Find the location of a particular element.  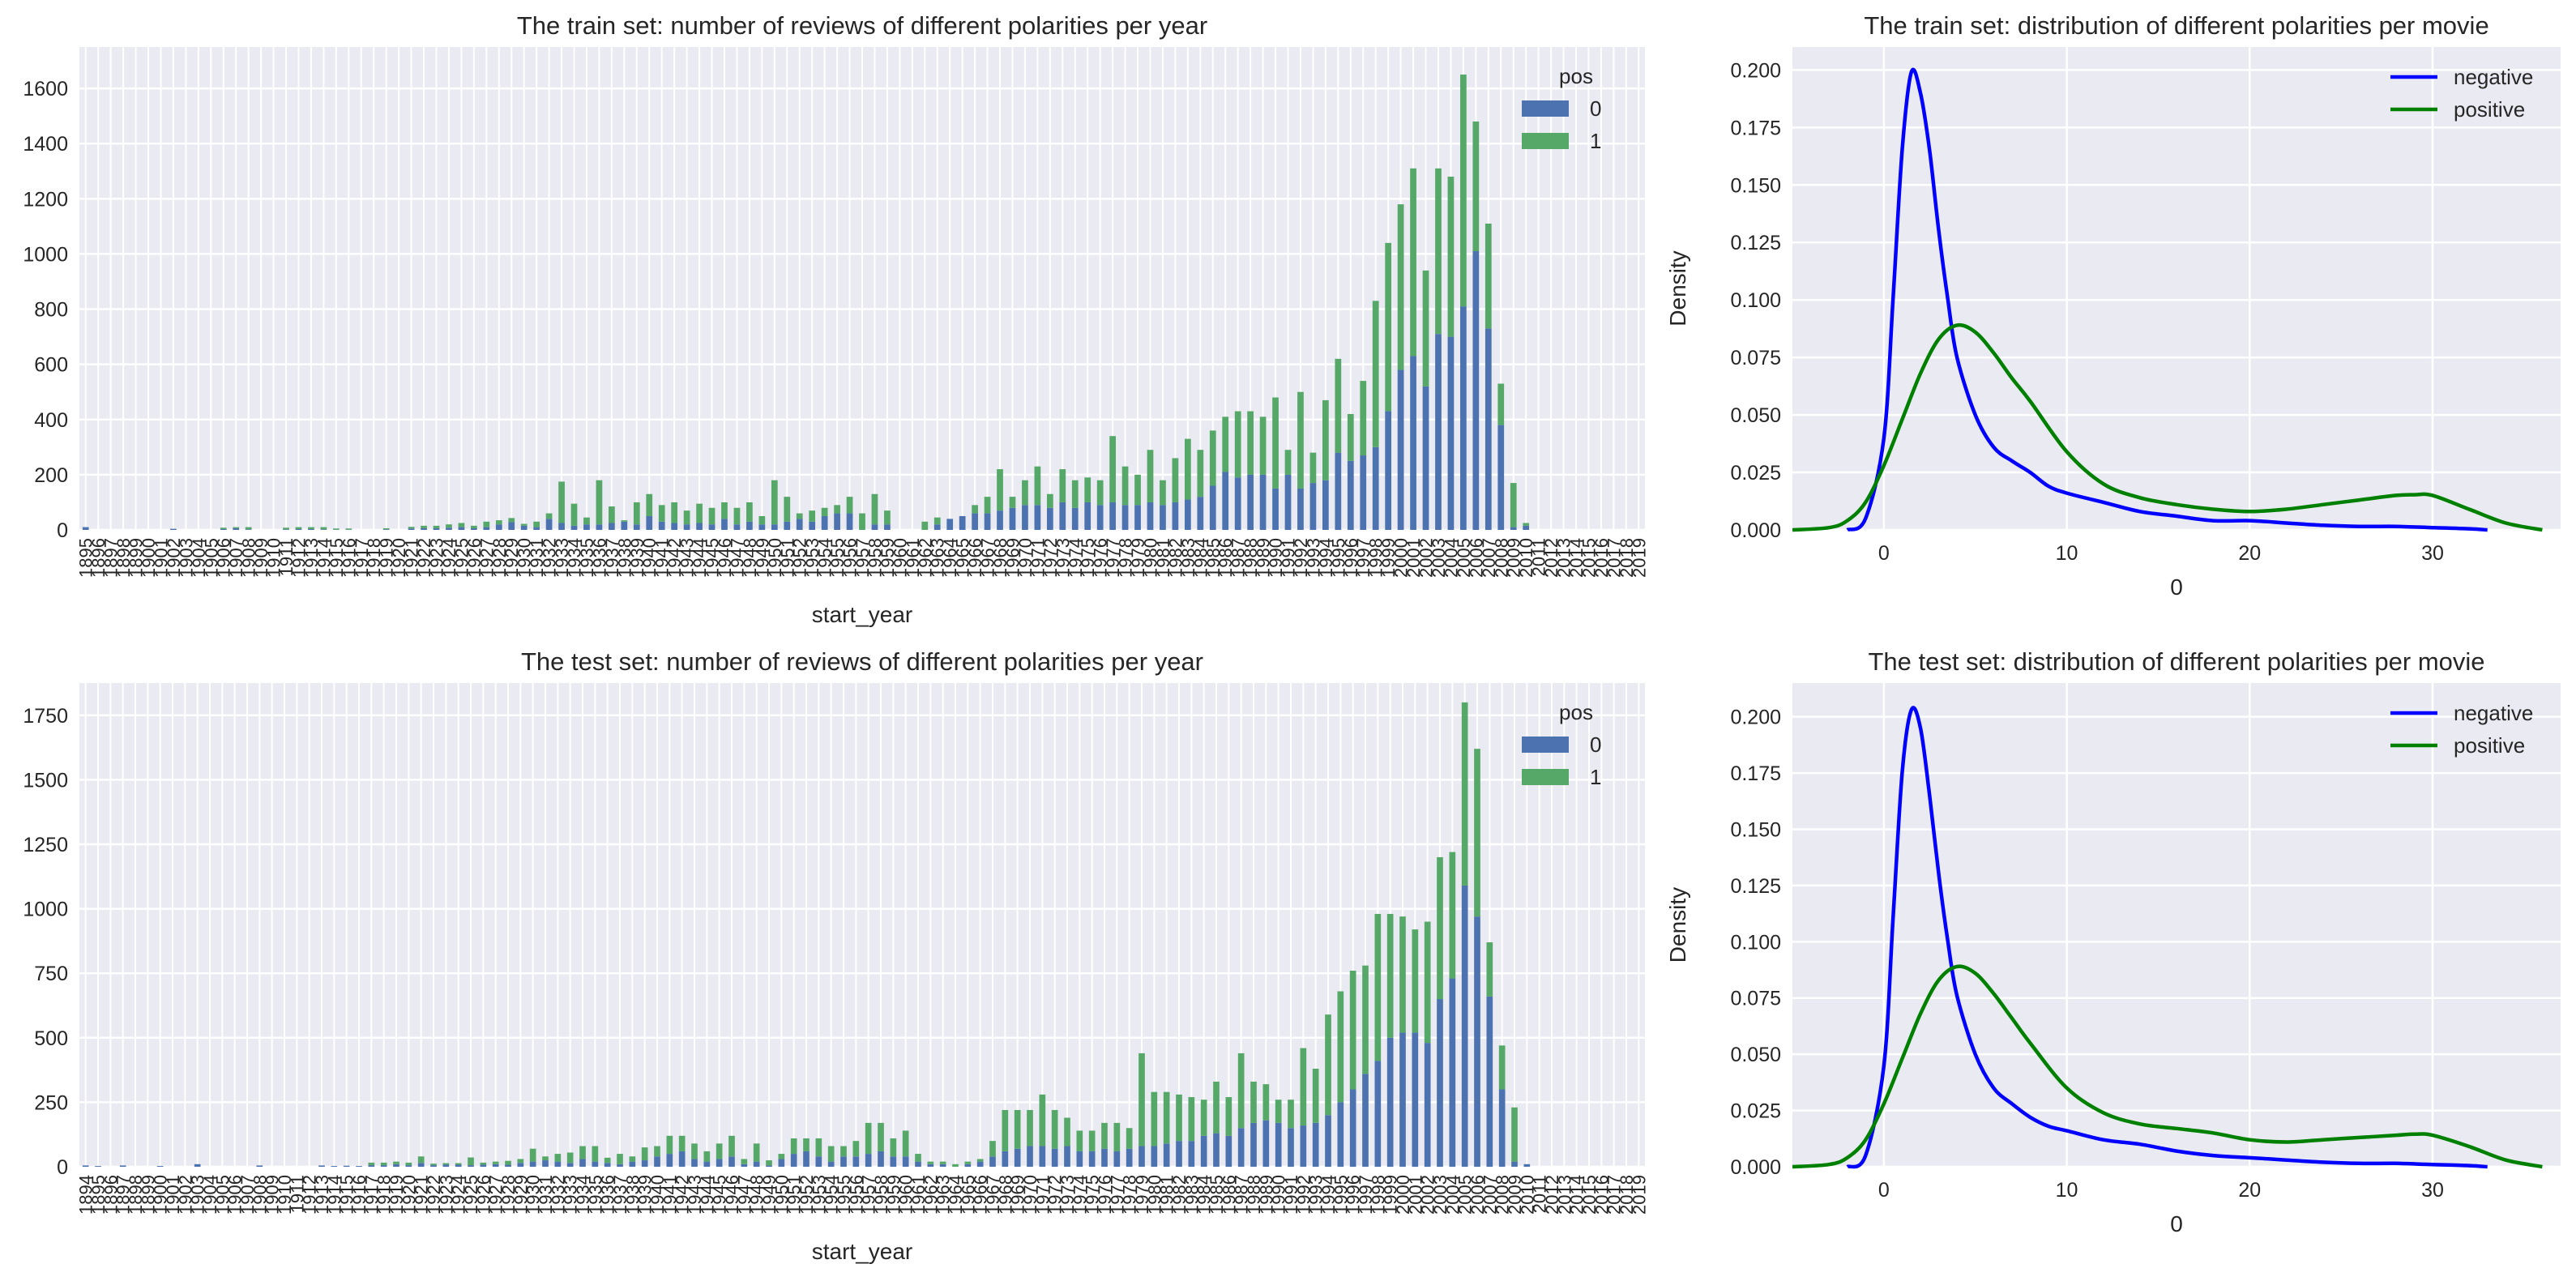

x-tick-label: 1931 is located at coordinates (546, 1195).